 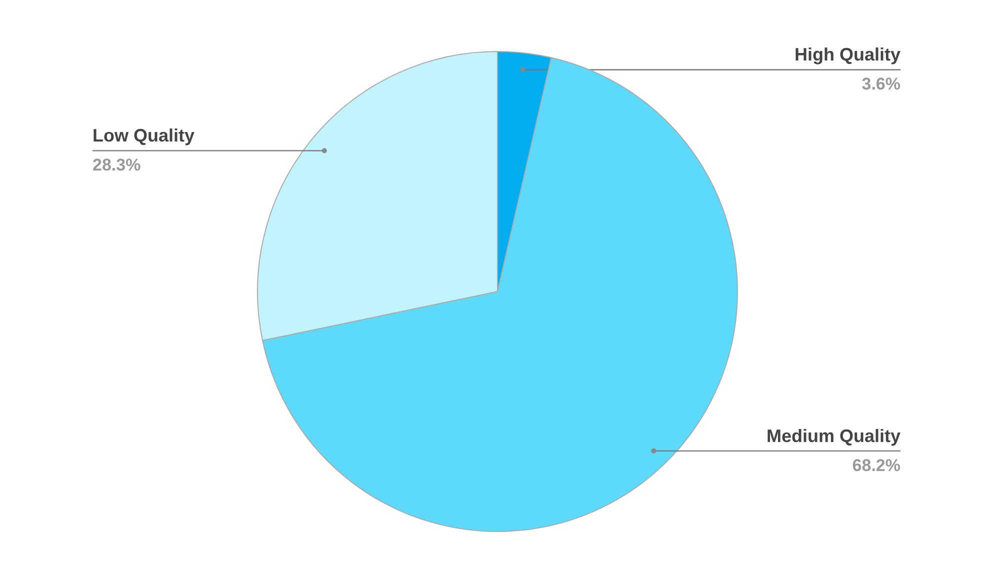 I want to click on slice-label: High Quality, so click(x=847, y=54).